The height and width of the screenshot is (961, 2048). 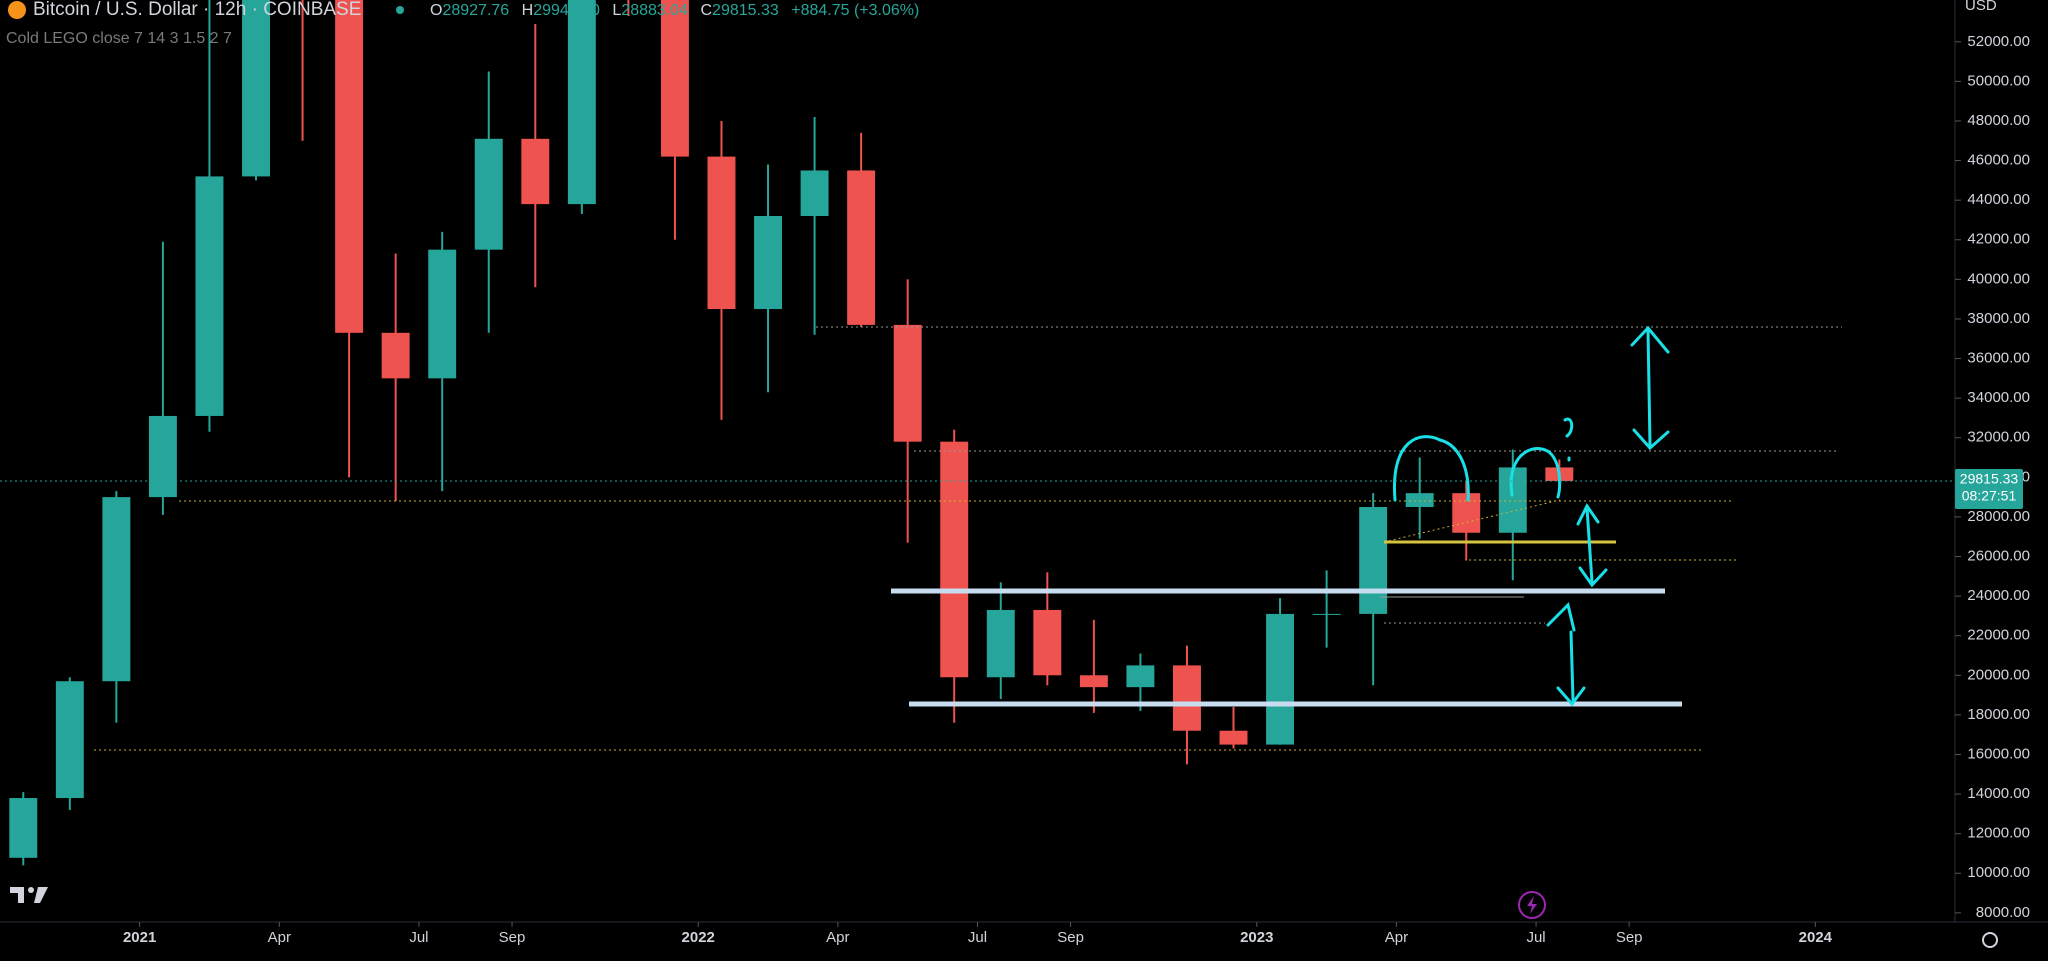 I want to click on x-tick-label: 2023, so click(x=1256, y=937).